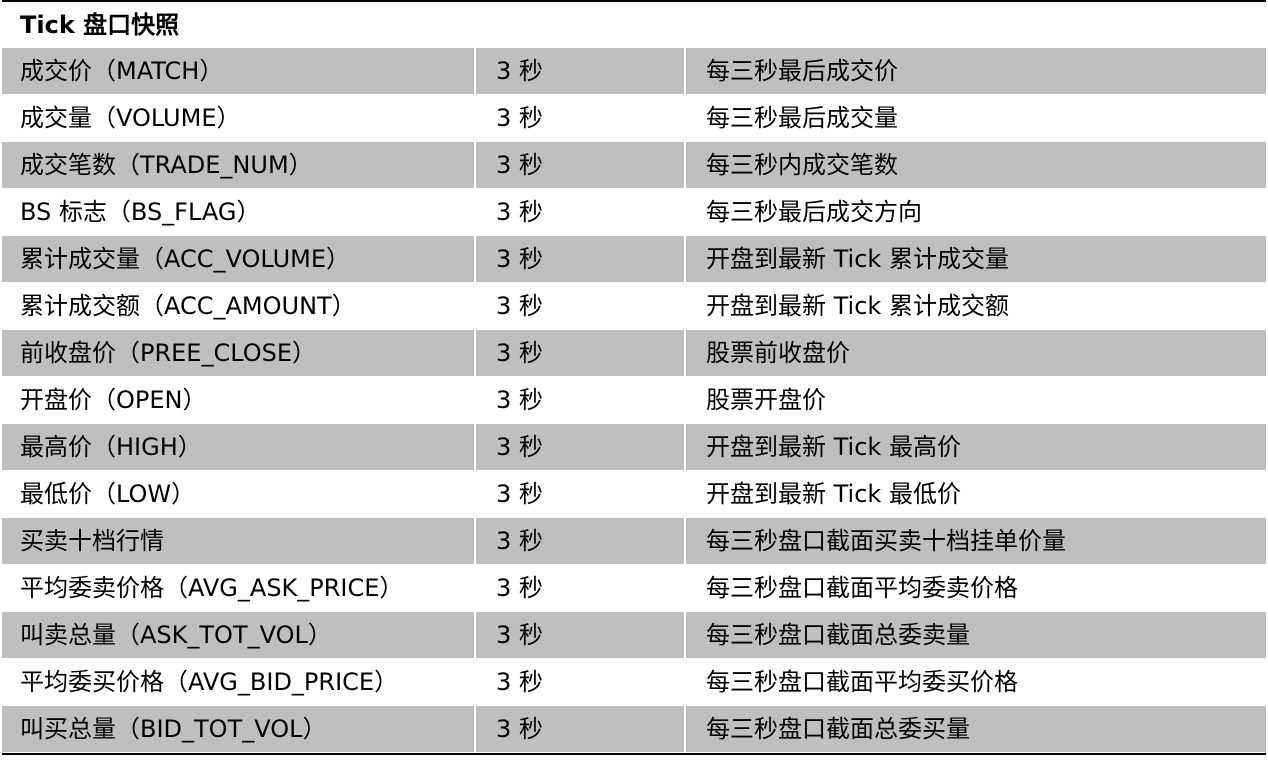 Image resolution: width=1268 pixels, height=760 pixels. What do you see at coordinates (975, 400) in the screenshot?
I see `description-cell: 股票开盘价` at bounding box center [975, 400].